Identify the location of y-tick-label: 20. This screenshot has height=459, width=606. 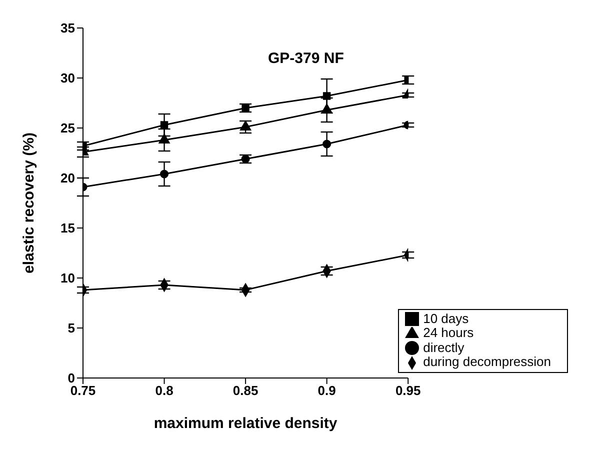
(67, 178).